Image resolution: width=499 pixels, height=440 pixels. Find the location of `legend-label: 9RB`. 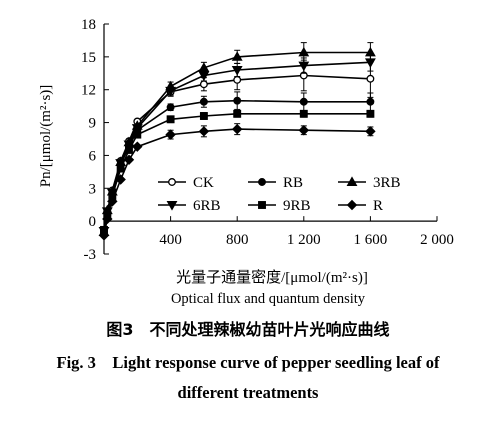

legend-label: 9RB is located at coordinates (297, 206).